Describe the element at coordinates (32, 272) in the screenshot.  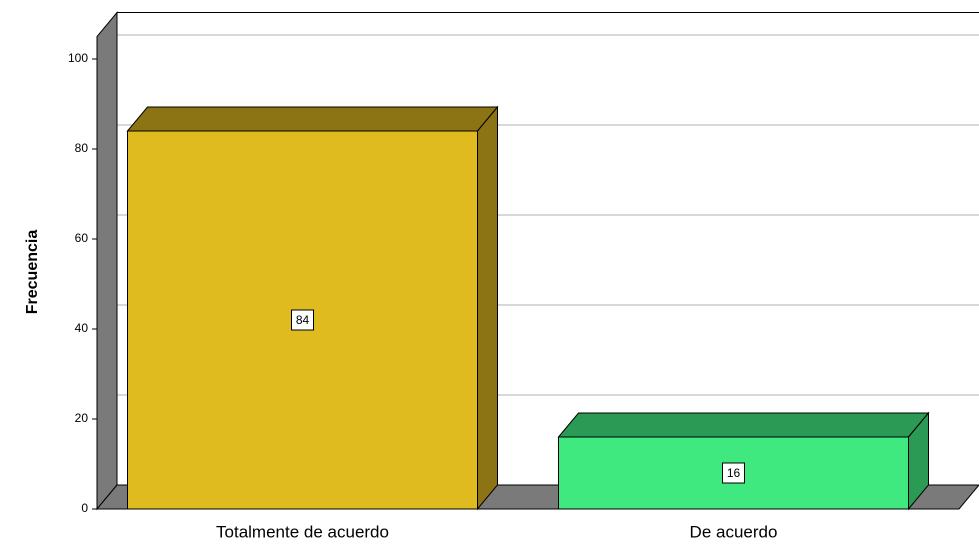
I see `y-axis-label: Frecuencia` at that location.